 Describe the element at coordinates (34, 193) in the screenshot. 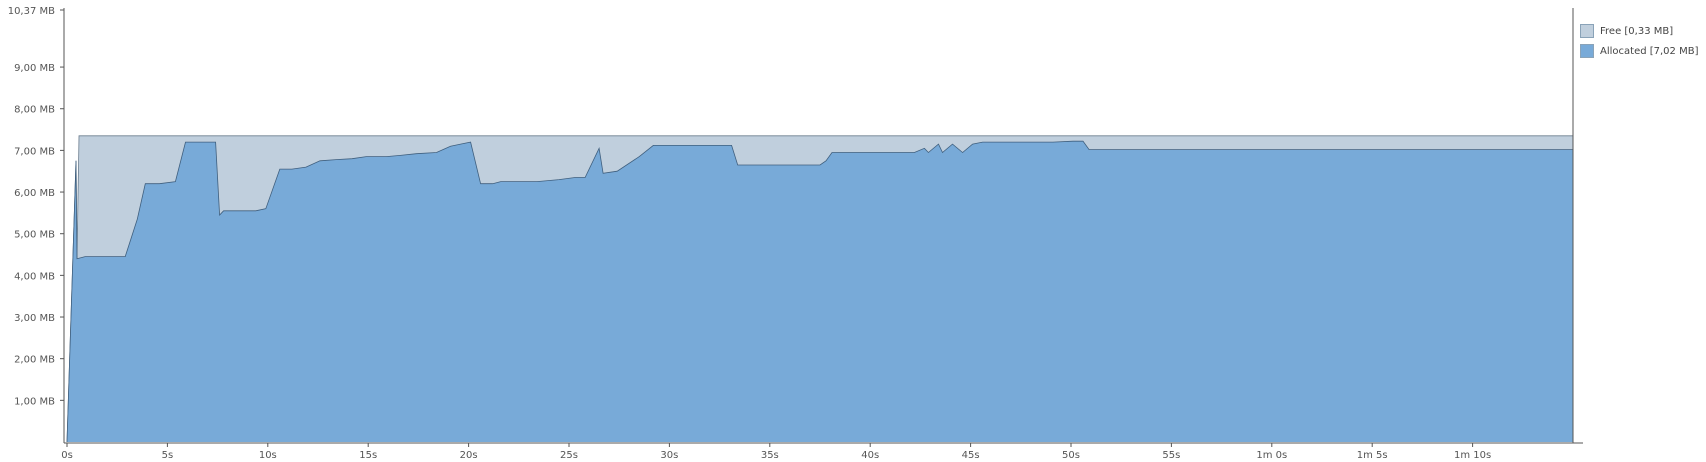

I see `y-tick-label: 6,00 MB` at that location.